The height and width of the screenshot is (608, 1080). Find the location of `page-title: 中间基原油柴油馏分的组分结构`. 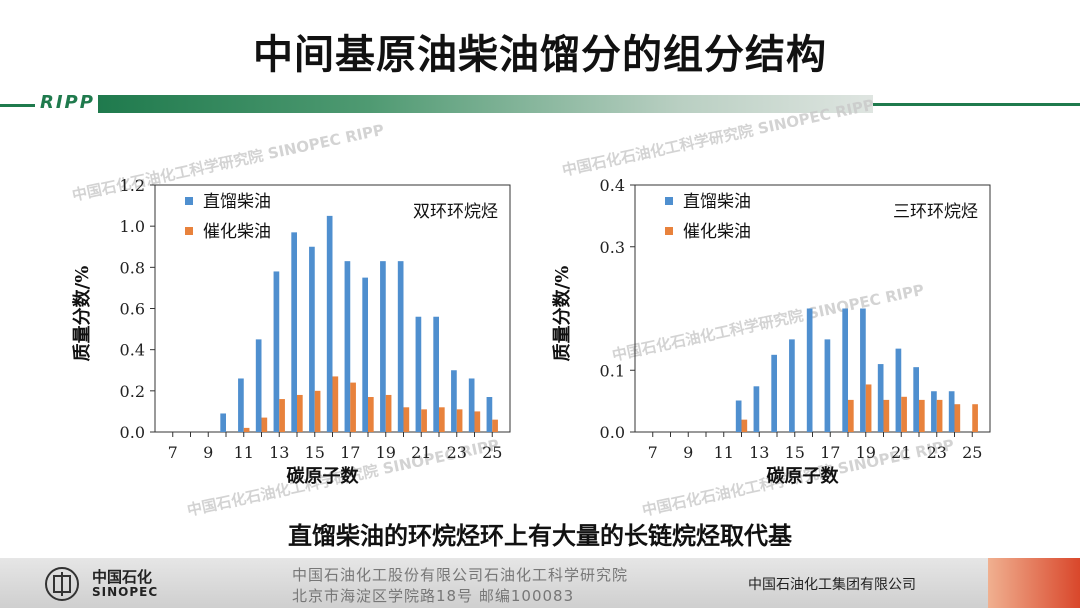

page-title: 中间基原油柴油馏分的组分结构 is located at coordinates (540, 55).